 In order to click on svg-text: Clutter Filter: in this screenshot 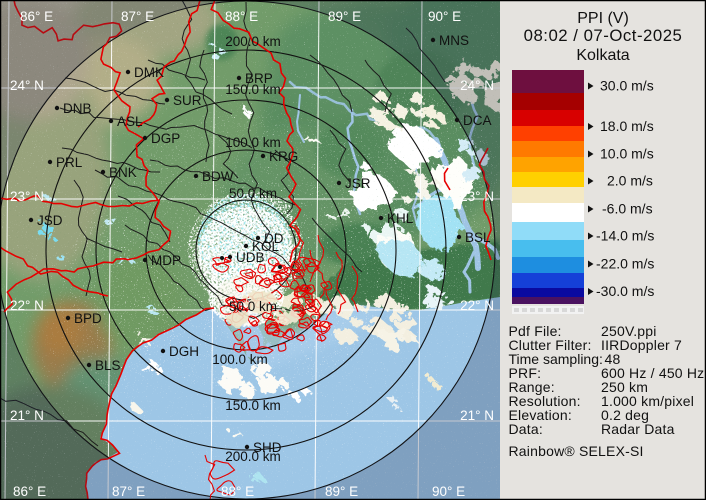, I will do `click(550, 345)`.